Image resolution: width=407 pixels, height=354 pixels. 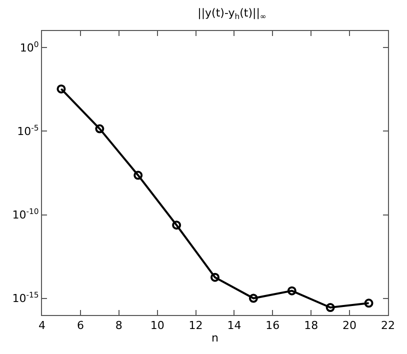 What do you see at coordinates (25, 298) in the screenshot?
I see `y-tick-label: 10$^{-15}$` at bounding box center [25, 298].